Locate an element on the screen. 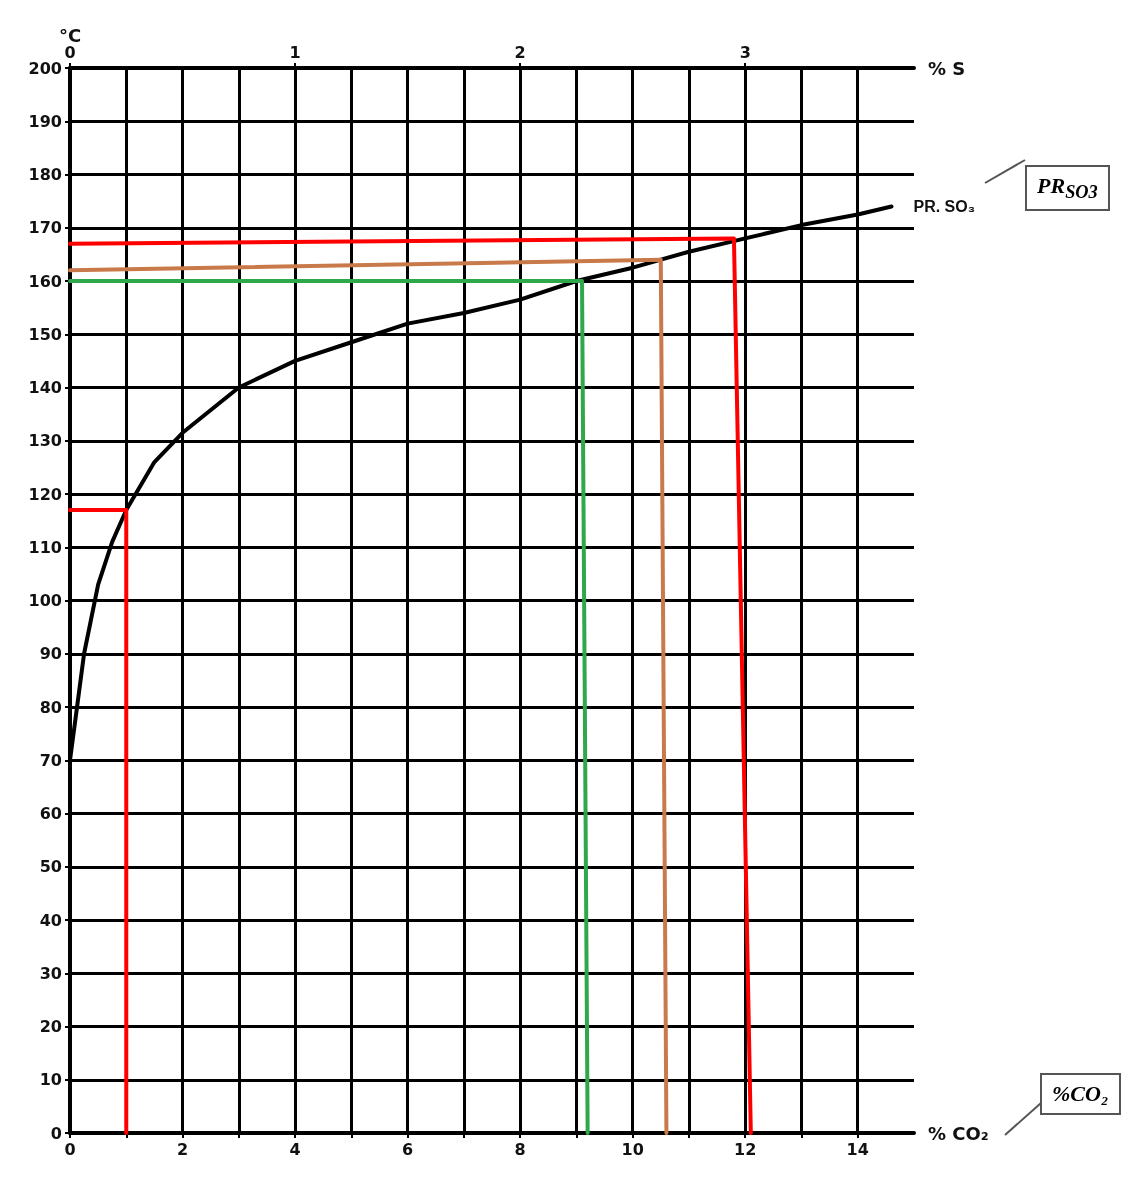  y-tick-label: 170 is located at coordinates (45, 228).